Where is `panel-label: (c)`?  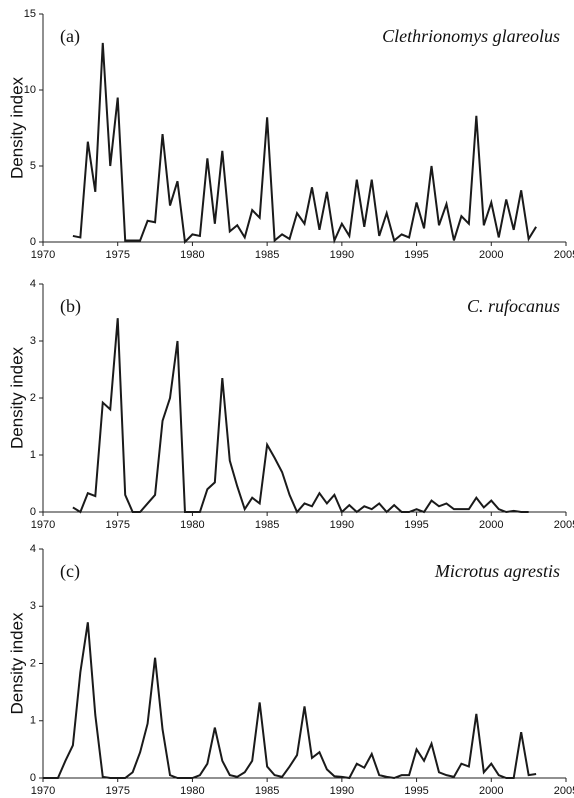 panel-label: (c) is located at coordinates (70, 571).